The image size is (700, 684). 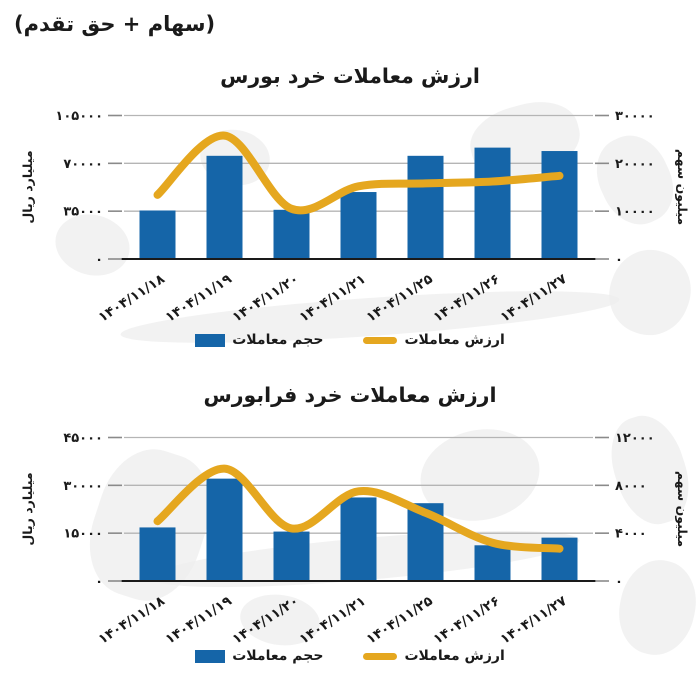 I want to click on chart-title-farabourse: ارزش معاملات خرد فرابورس, so click(x=350, y=395).